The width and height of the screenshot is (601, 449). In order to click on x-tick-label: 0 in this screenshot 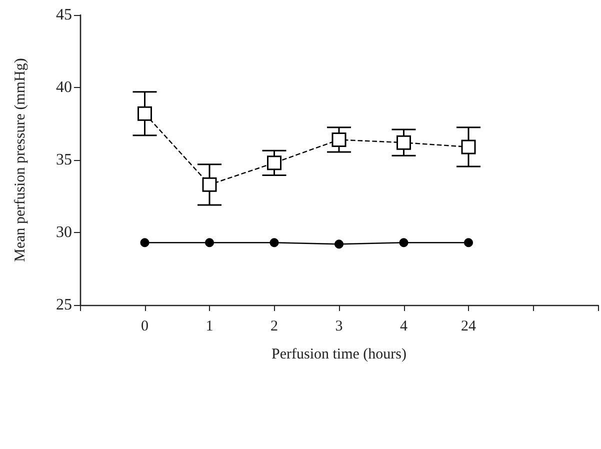, I will do `click(144, 326)`.